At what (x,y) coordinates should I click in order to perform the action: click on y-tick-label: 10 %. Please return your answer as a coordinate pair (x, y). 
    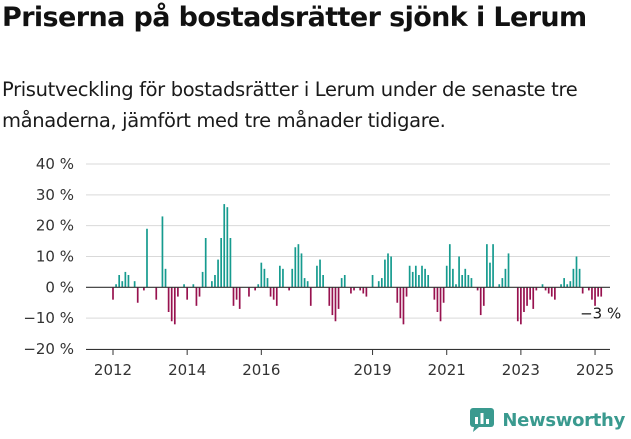
    Looking at the image, I should click on (55, 257).